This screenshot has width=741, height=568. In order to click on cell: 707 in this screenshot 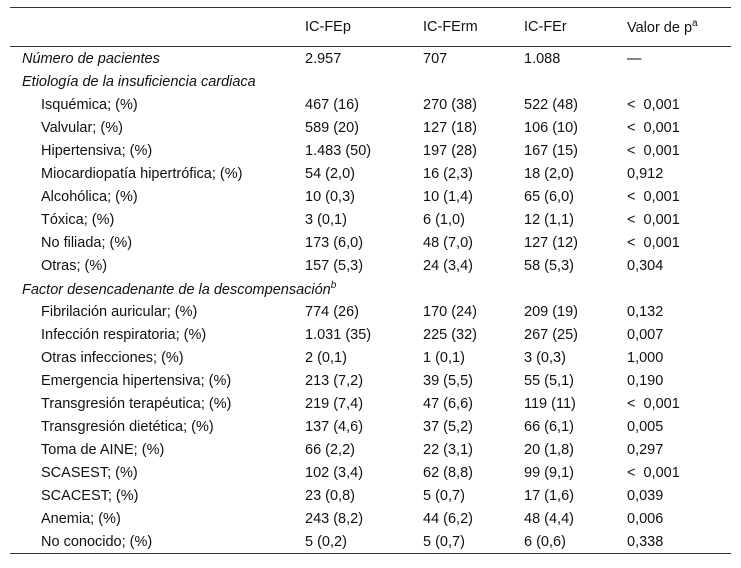, I will do `click(435, 58)`.